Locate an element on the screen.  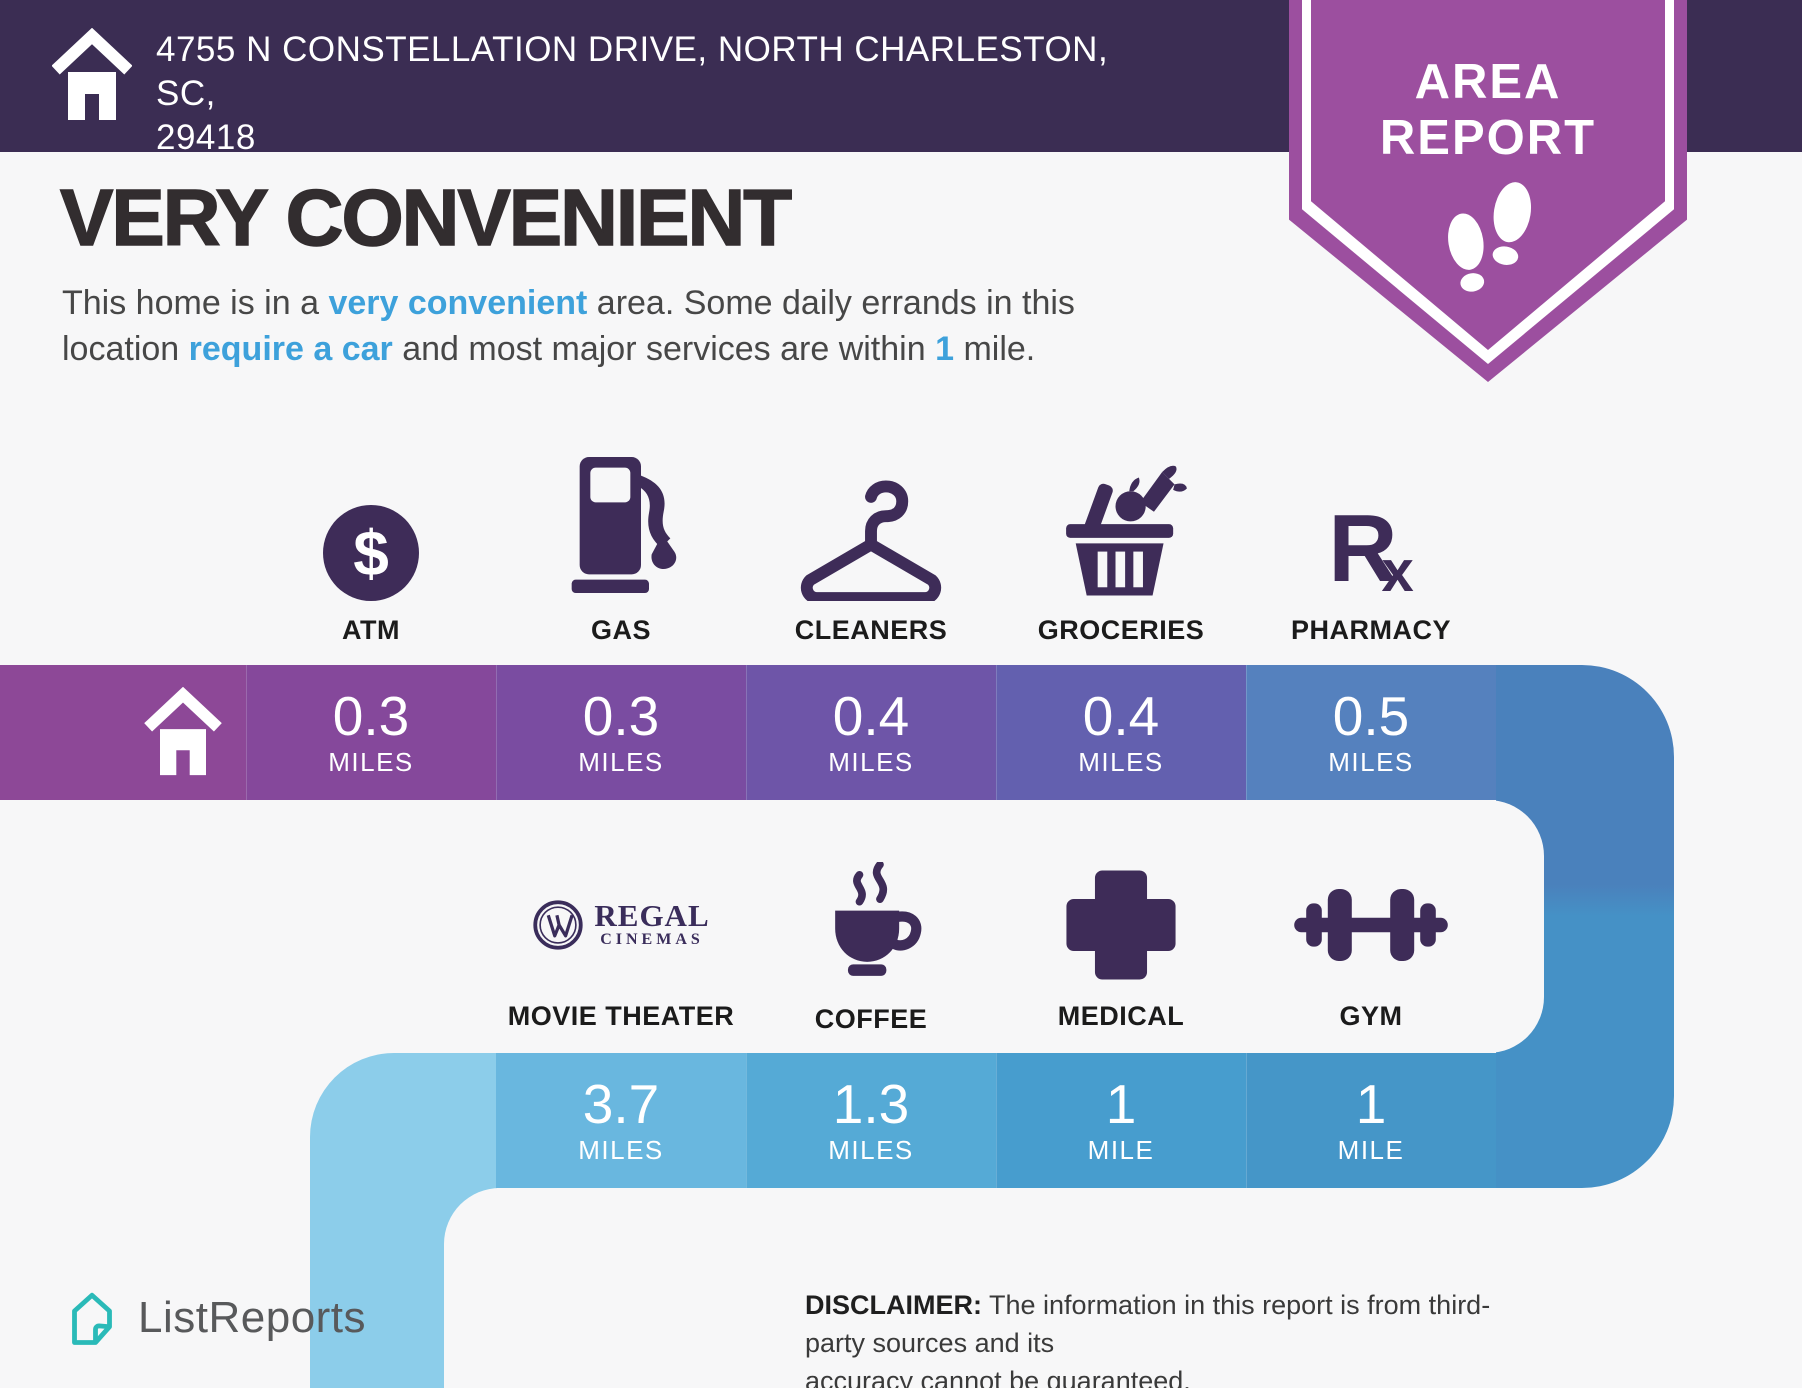
service-movie-theater: REGAL CINEMAS MOVIE THEATER is located at coordinates (621, 947).